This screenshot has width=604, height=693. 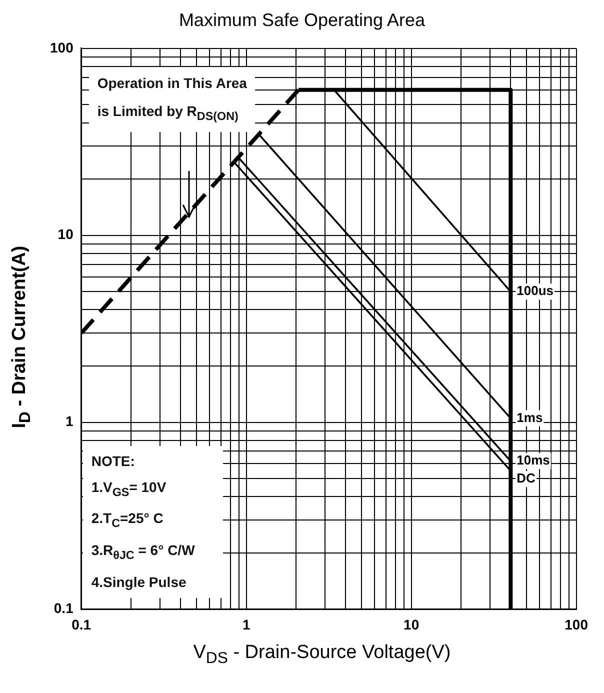 What do you see at coordinates (322, 655) in the screenshot?
I see `x-axis-title: V$_{DS}$ - Drain-Source Voltage(V)` at bounding box center [322, 655].